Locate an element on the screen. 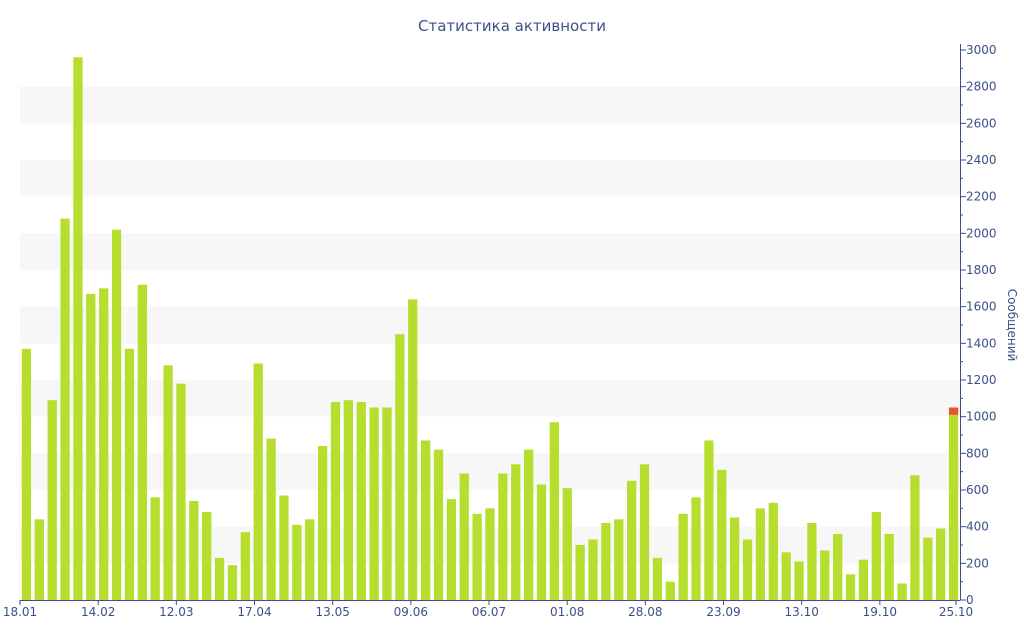 The height and width of the screenshot is (640, 1024). x-tick-label: 06.07 is located at coordinates (489, 612).